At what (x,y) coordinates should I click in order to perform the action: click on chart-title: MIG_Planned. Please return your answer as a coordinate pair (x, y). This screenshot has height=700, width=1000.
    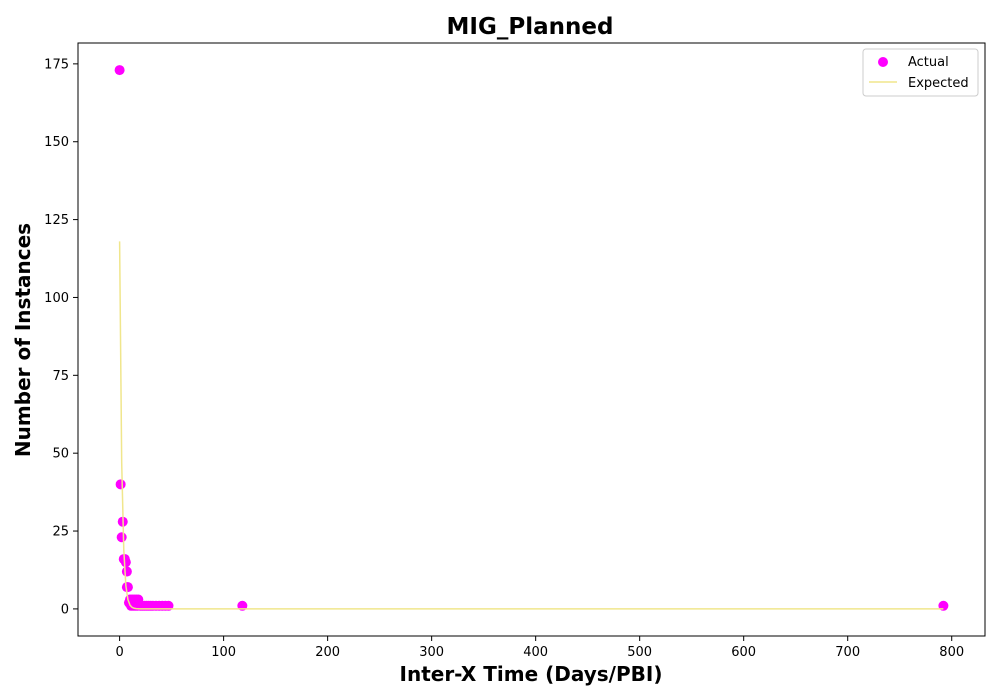
    Looking at the image, I should click on (530, 27).